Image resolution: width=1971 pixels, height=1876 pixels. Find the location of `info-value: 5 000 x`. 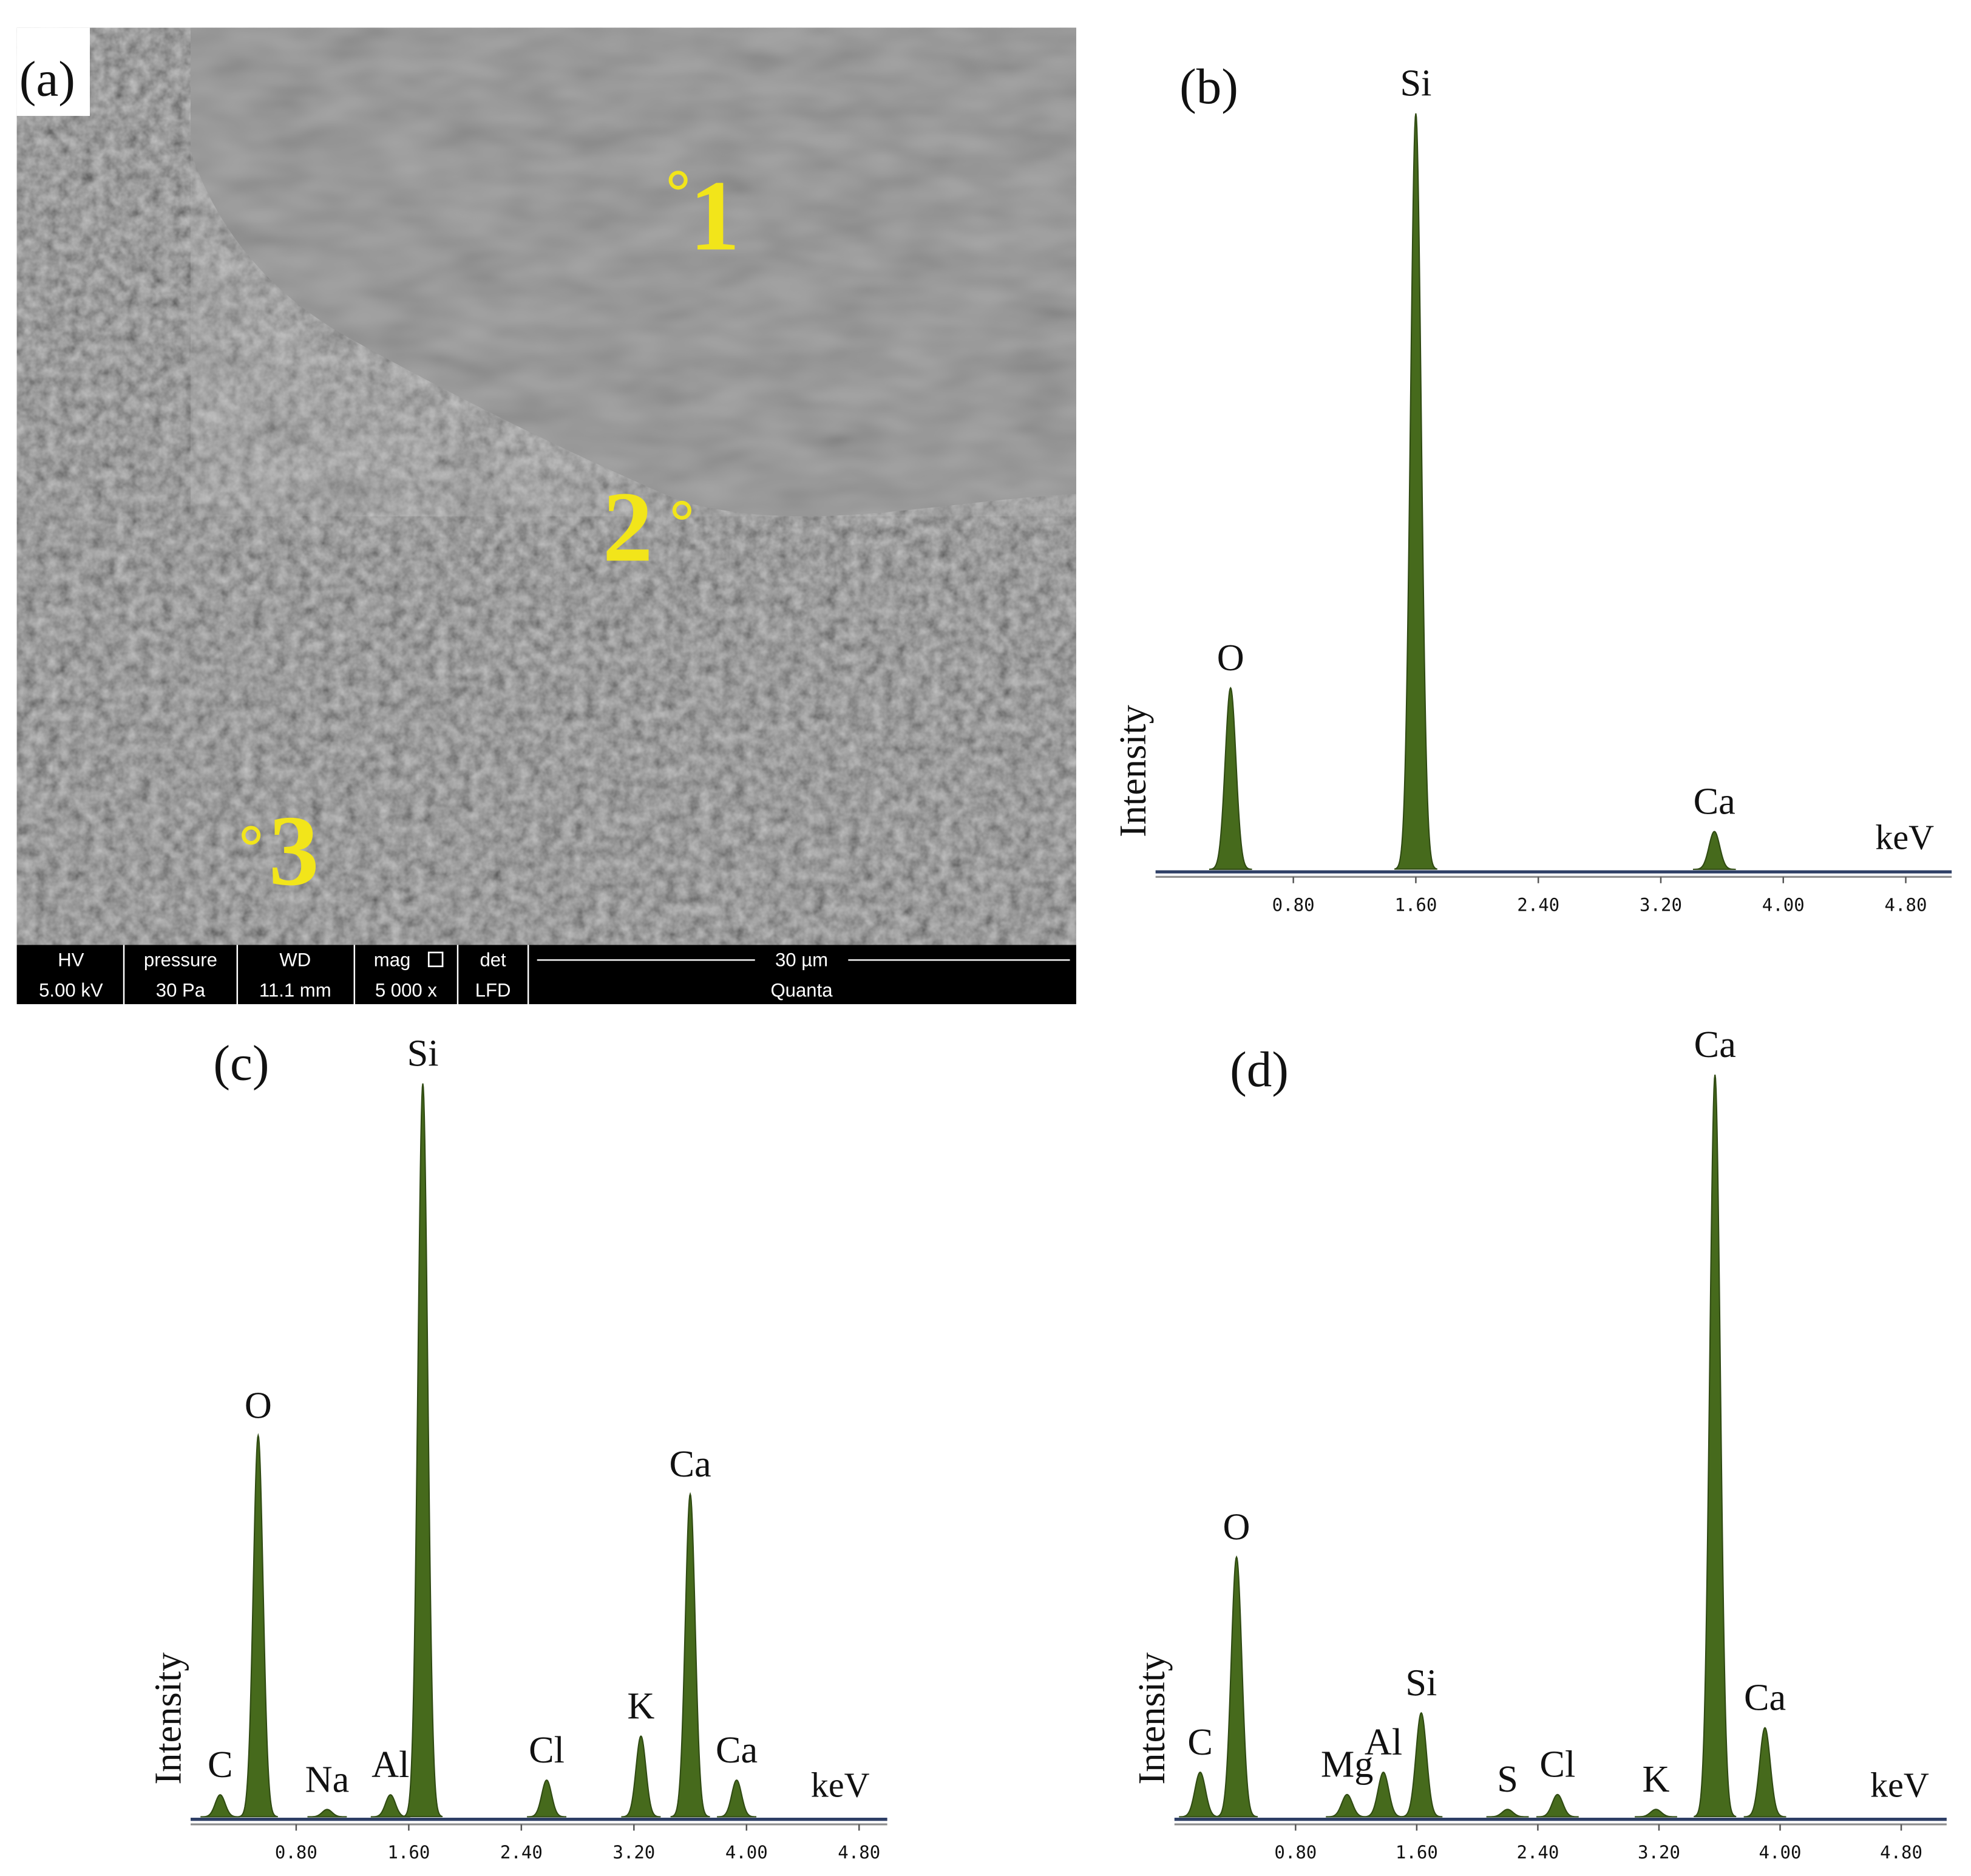

info-value: 5 000 x is located at coordinates (406, 990).